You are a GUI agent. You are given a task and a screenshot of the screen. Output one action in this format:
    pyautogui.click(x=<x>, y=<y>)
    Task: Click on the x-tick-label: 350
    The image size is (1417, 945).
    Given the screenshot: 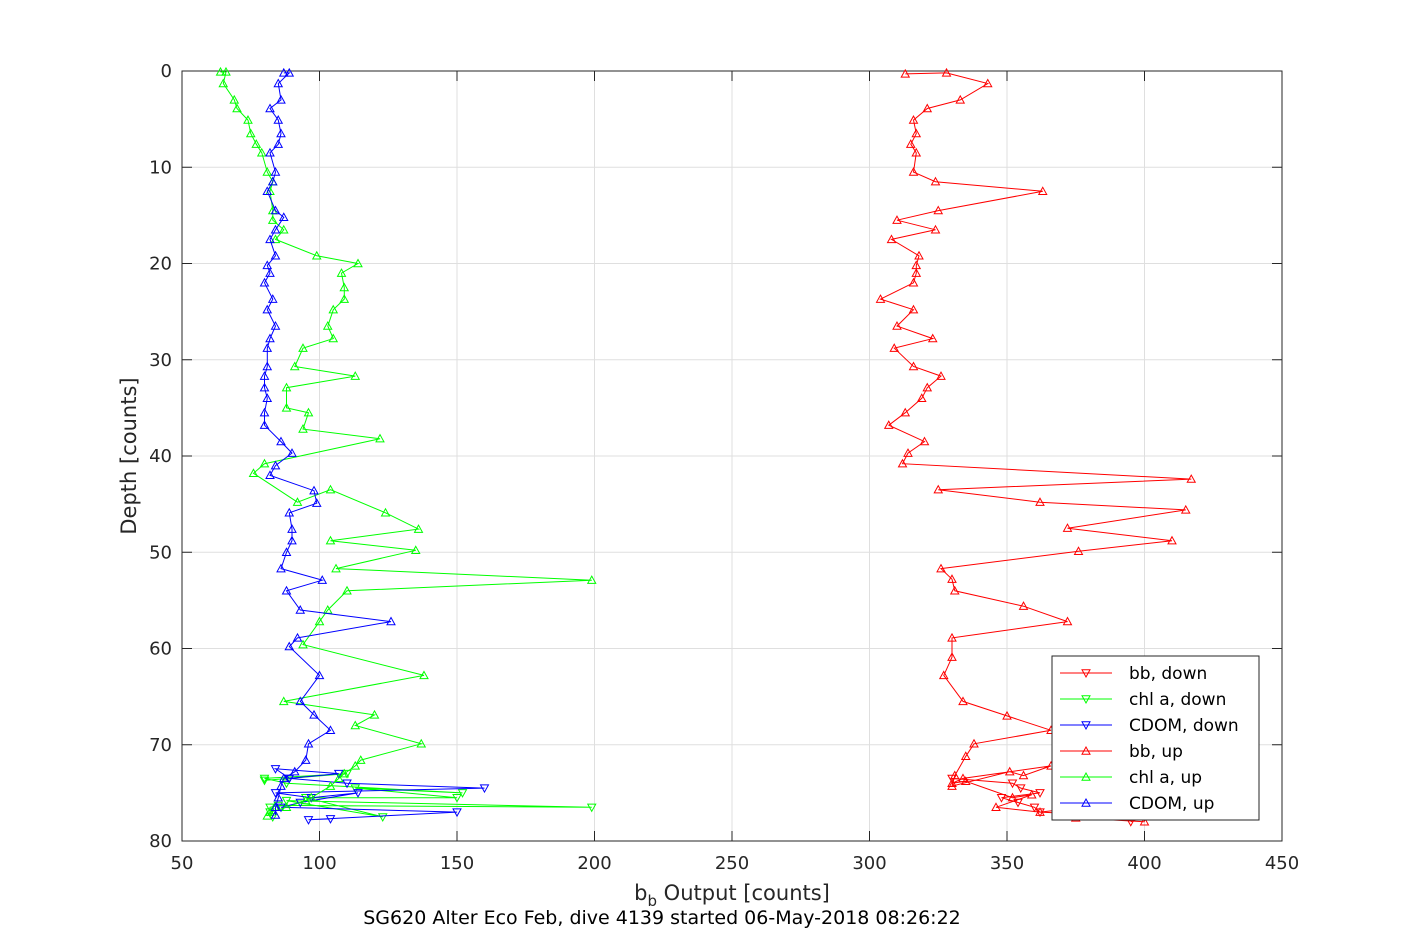 What is the action you would take?
    pyautogui.click(x=1007, y=863)
    